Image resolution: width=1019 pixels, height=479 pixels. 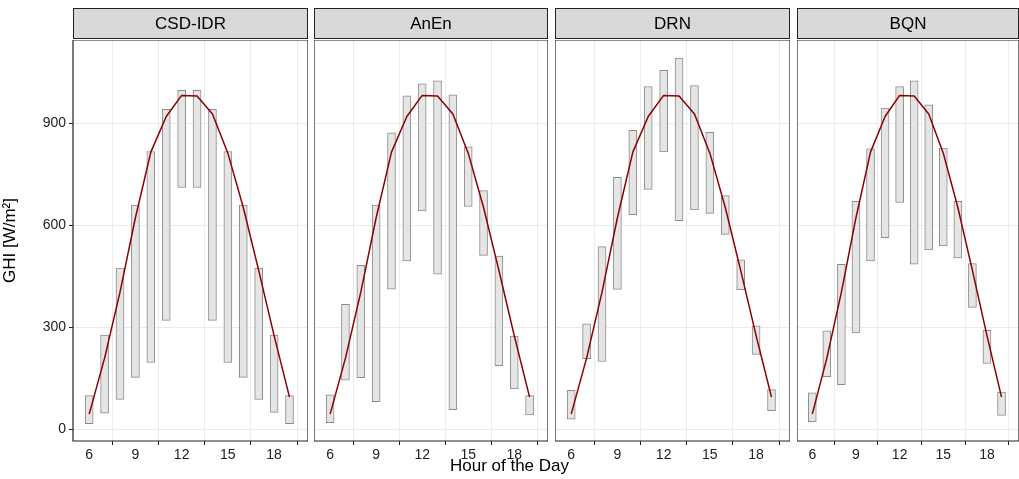 I want to click on chart-title: CSD-IDR, so click(x=190, y=23).